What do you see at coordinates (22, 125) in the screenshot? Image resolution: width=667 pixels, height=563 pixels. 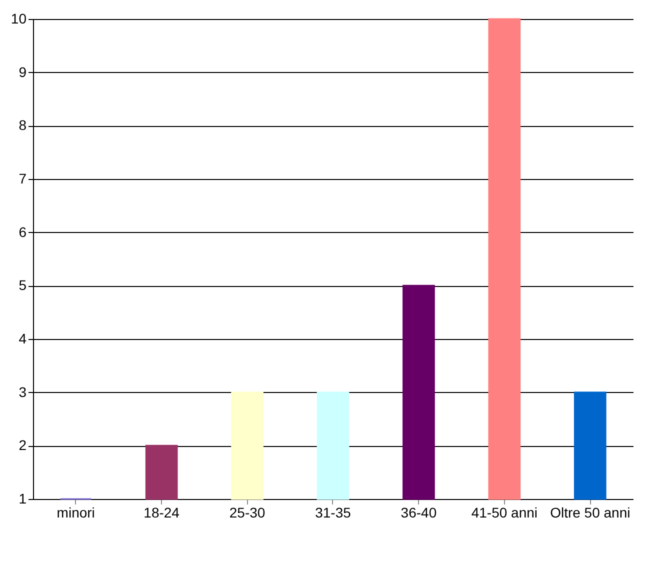 I see `y-tick-label: 8` at bounding box center [22, 125].